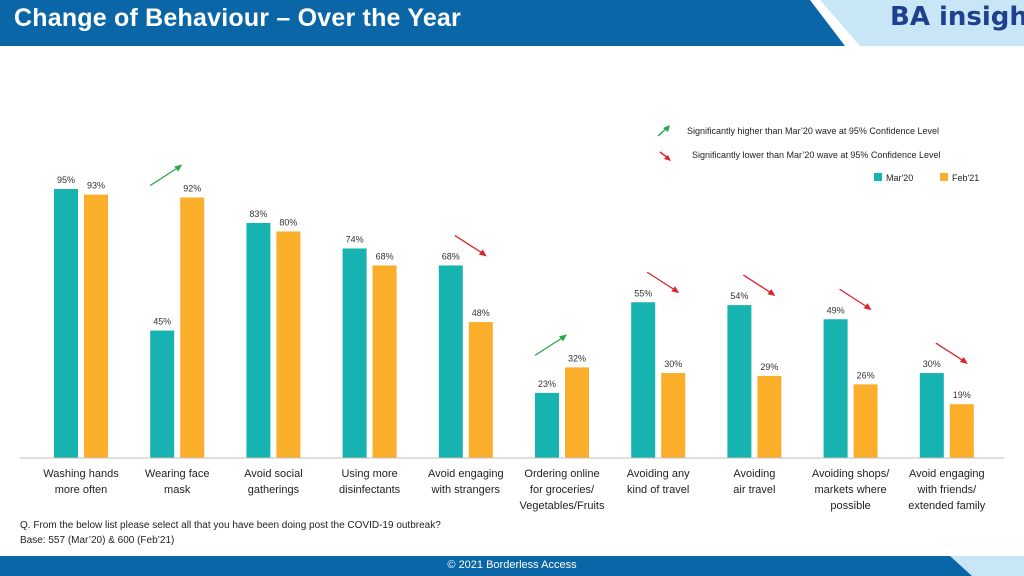 Image resolution: width=1024 pixels, height=576 pixels. Describe the element at coordinates (237, 18) in the screenshot. I see `page-title: Change of Behaviour – Over the Year` at that location.